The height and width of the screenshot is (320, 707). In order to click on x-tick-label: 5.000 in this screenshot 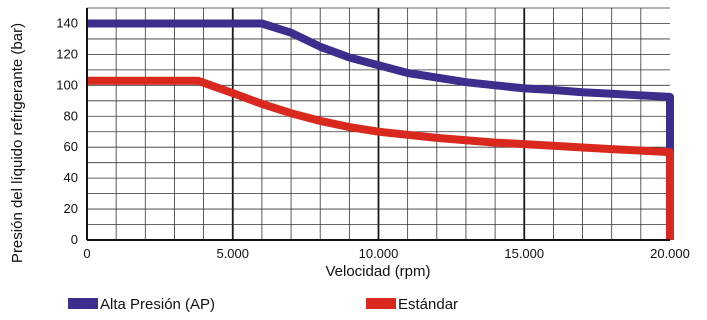, I will do `click(232, 253)`.